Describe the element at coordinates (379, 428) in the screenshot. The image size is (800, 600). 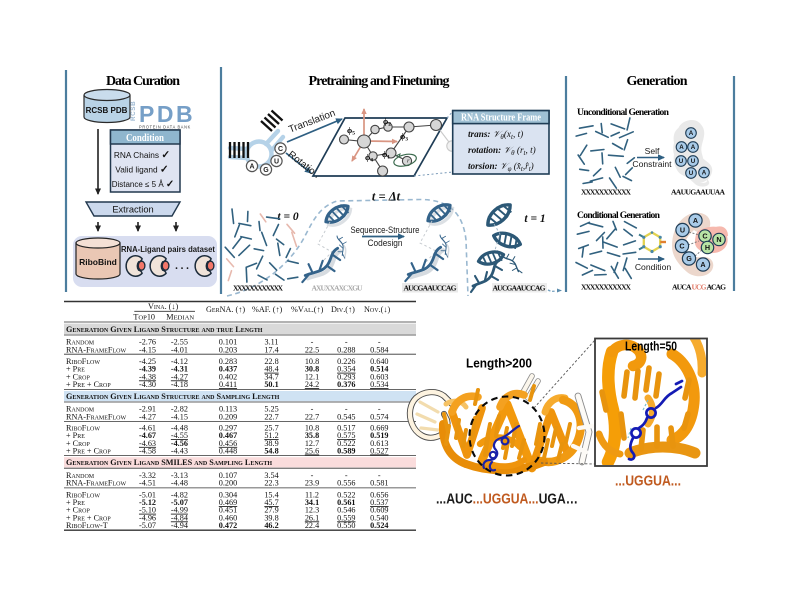
I see `svg-text: 0.669` at that location.